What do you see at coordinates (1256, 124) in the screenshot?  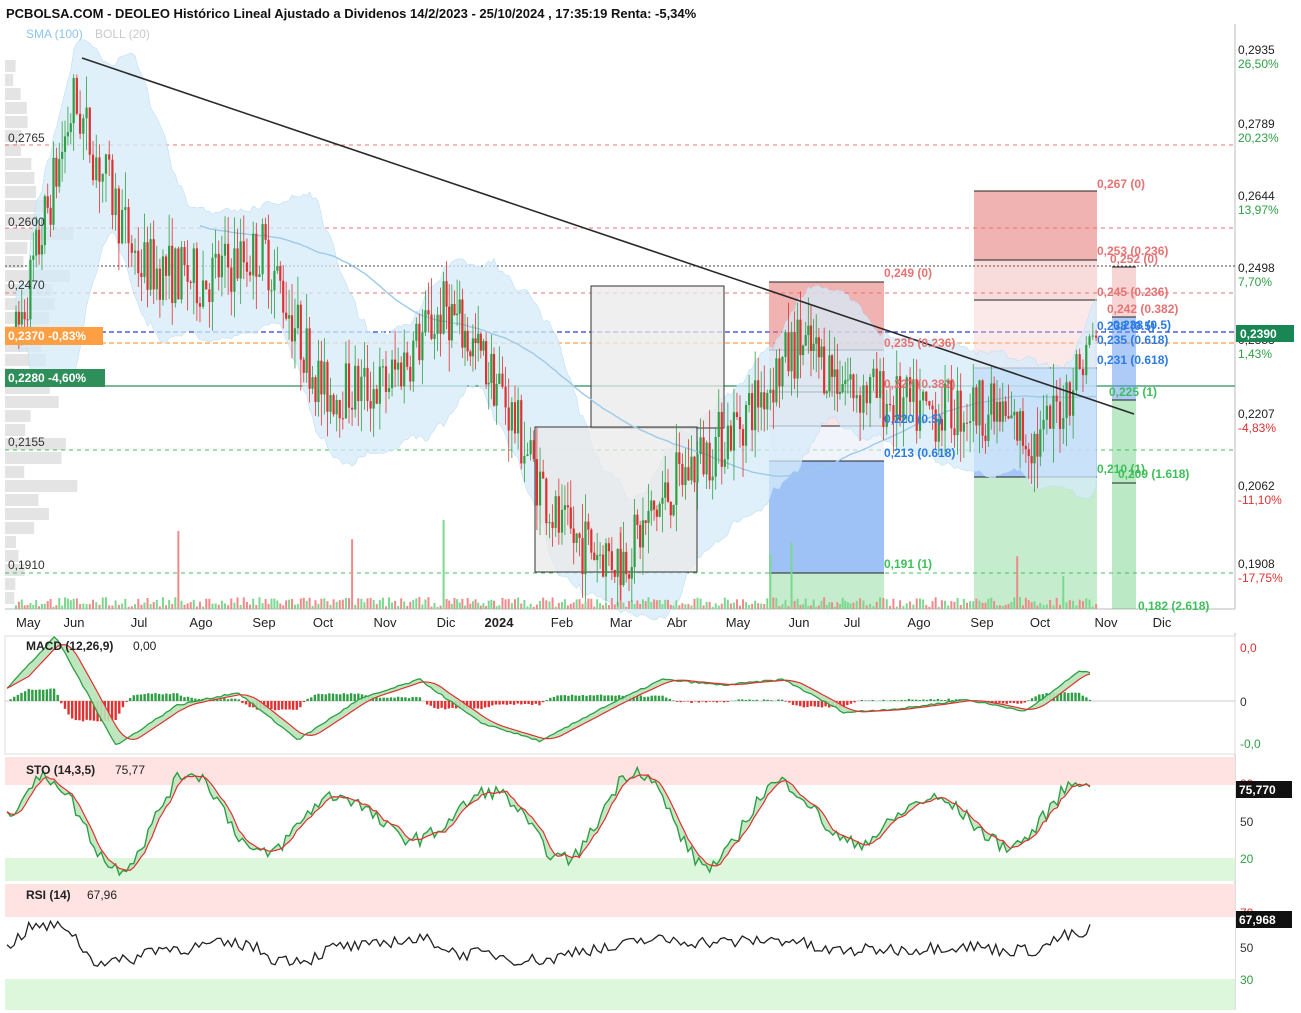 I see `price-tick: 0,2789` at bounding box center [1256, 124].